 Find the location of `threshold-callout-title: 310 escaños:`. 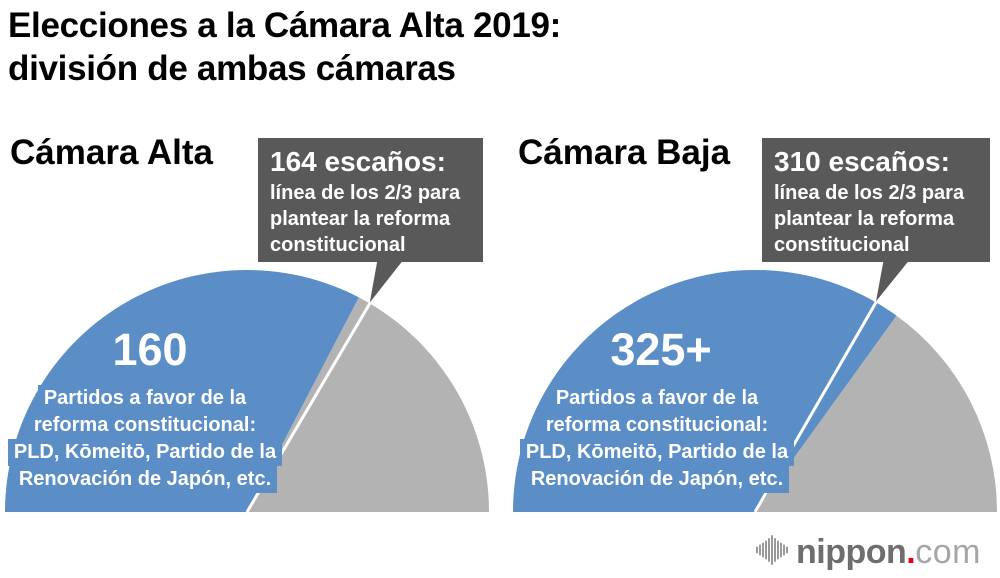

threshold-callout-title: 310 escaños: is located at coordinates (862, 161).